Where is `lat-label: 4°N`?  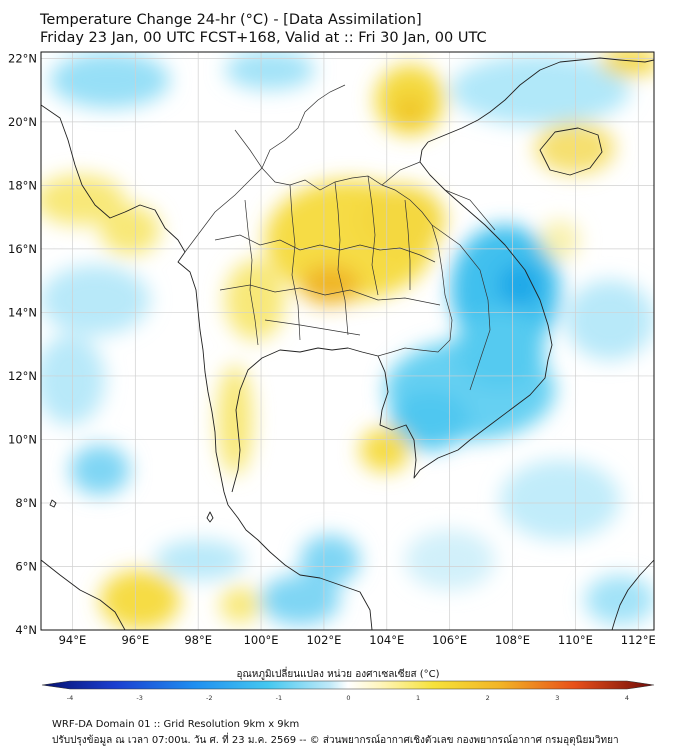 lat-label: 4°N is located at coordinates (26, 630).